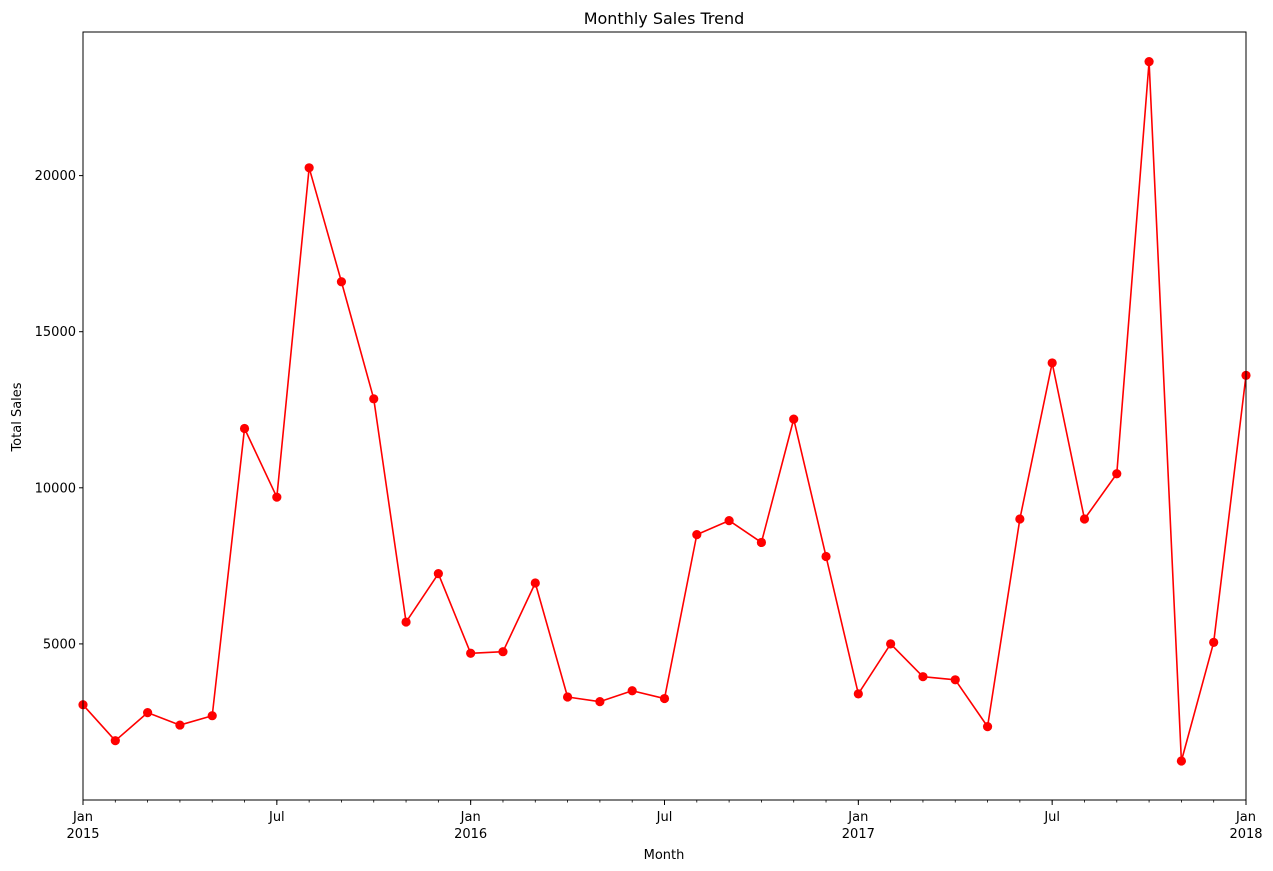 The image size is (1273, 871). I want to click on x-axis-title: Month, so click(664, 855).